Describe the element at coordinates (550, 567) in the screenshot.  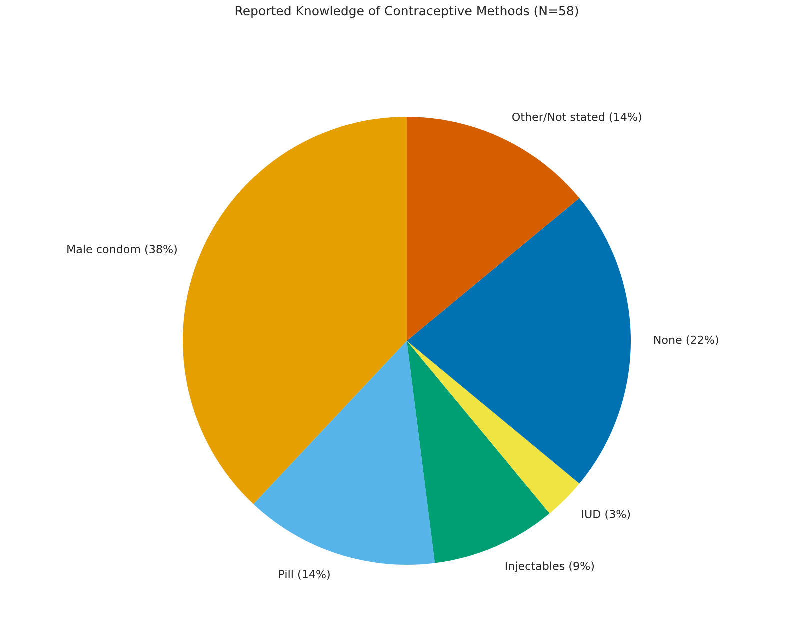
I see `slice-label: Injectables (9%)` at that location.